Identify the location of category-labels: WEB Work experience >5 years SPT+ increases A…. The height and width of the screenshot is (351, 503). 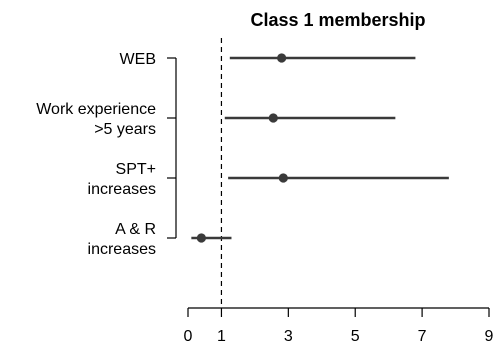
(96, 154).